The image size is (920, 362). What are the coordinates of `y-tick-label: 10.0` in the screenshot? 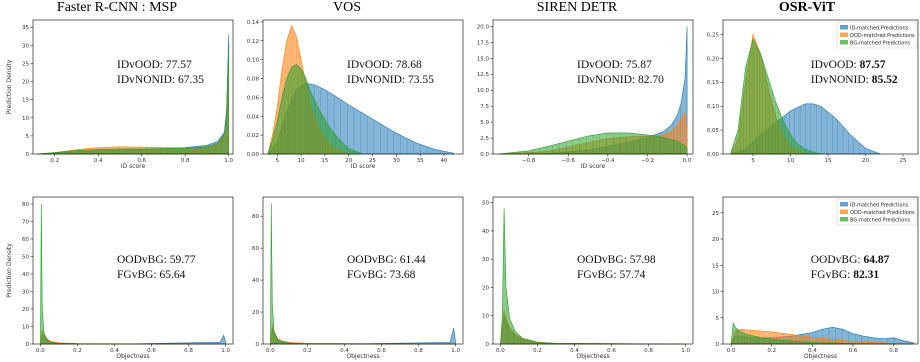 It's located at (483, 91).